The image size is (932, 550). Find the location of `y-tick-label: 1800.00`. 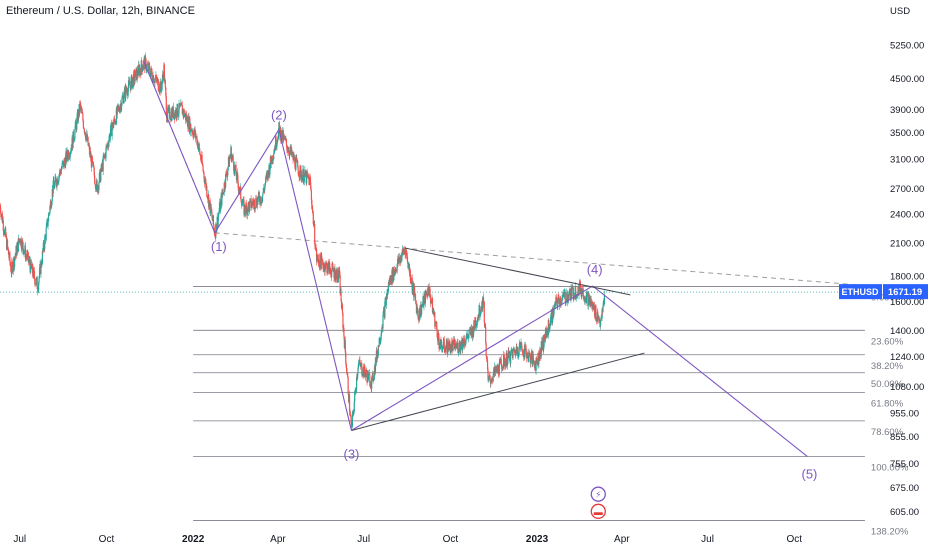

y-tick-label: 1800.00 is located at coordinates (907, 277).